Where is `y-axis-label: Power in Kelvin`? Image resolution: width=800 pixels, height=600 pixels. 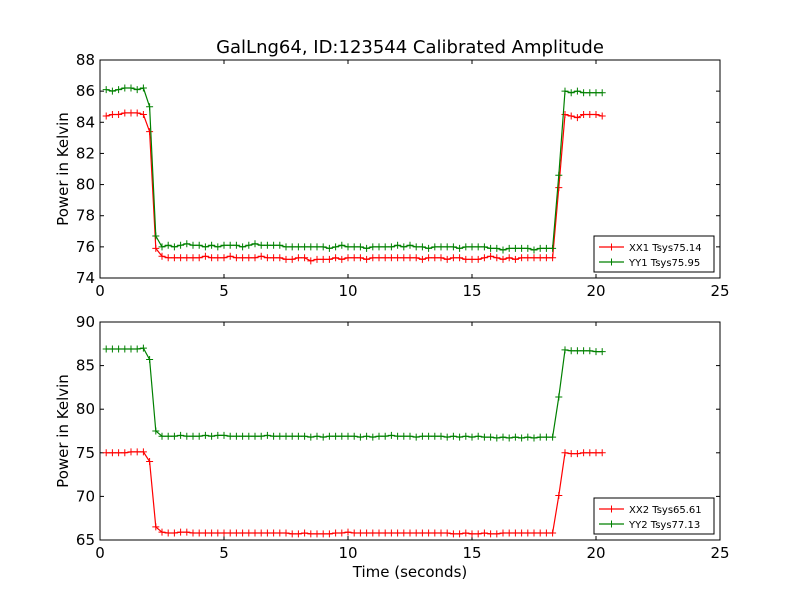
y-axis-label: Power in Kelvin is located at coordinates (63, 169).